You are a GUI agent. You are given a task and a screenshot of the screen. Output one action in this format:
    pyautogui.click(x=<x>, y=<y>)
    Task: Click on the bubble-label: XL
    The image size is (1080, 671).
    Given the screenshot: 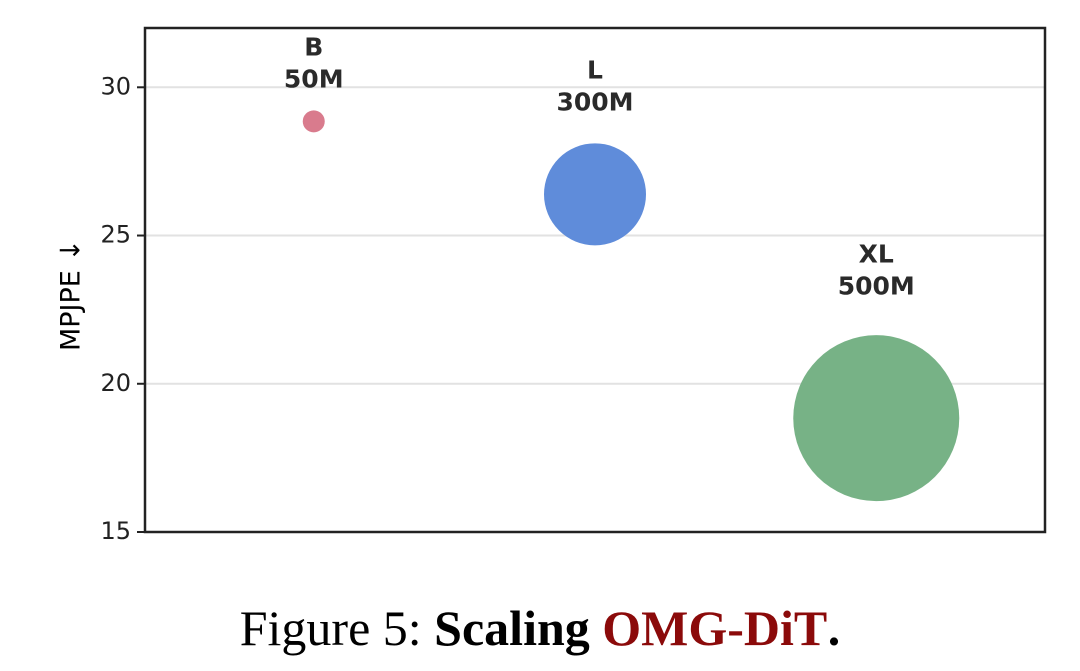 What is the action you would take?
    pyautogui.click(x=876, y=253)
    